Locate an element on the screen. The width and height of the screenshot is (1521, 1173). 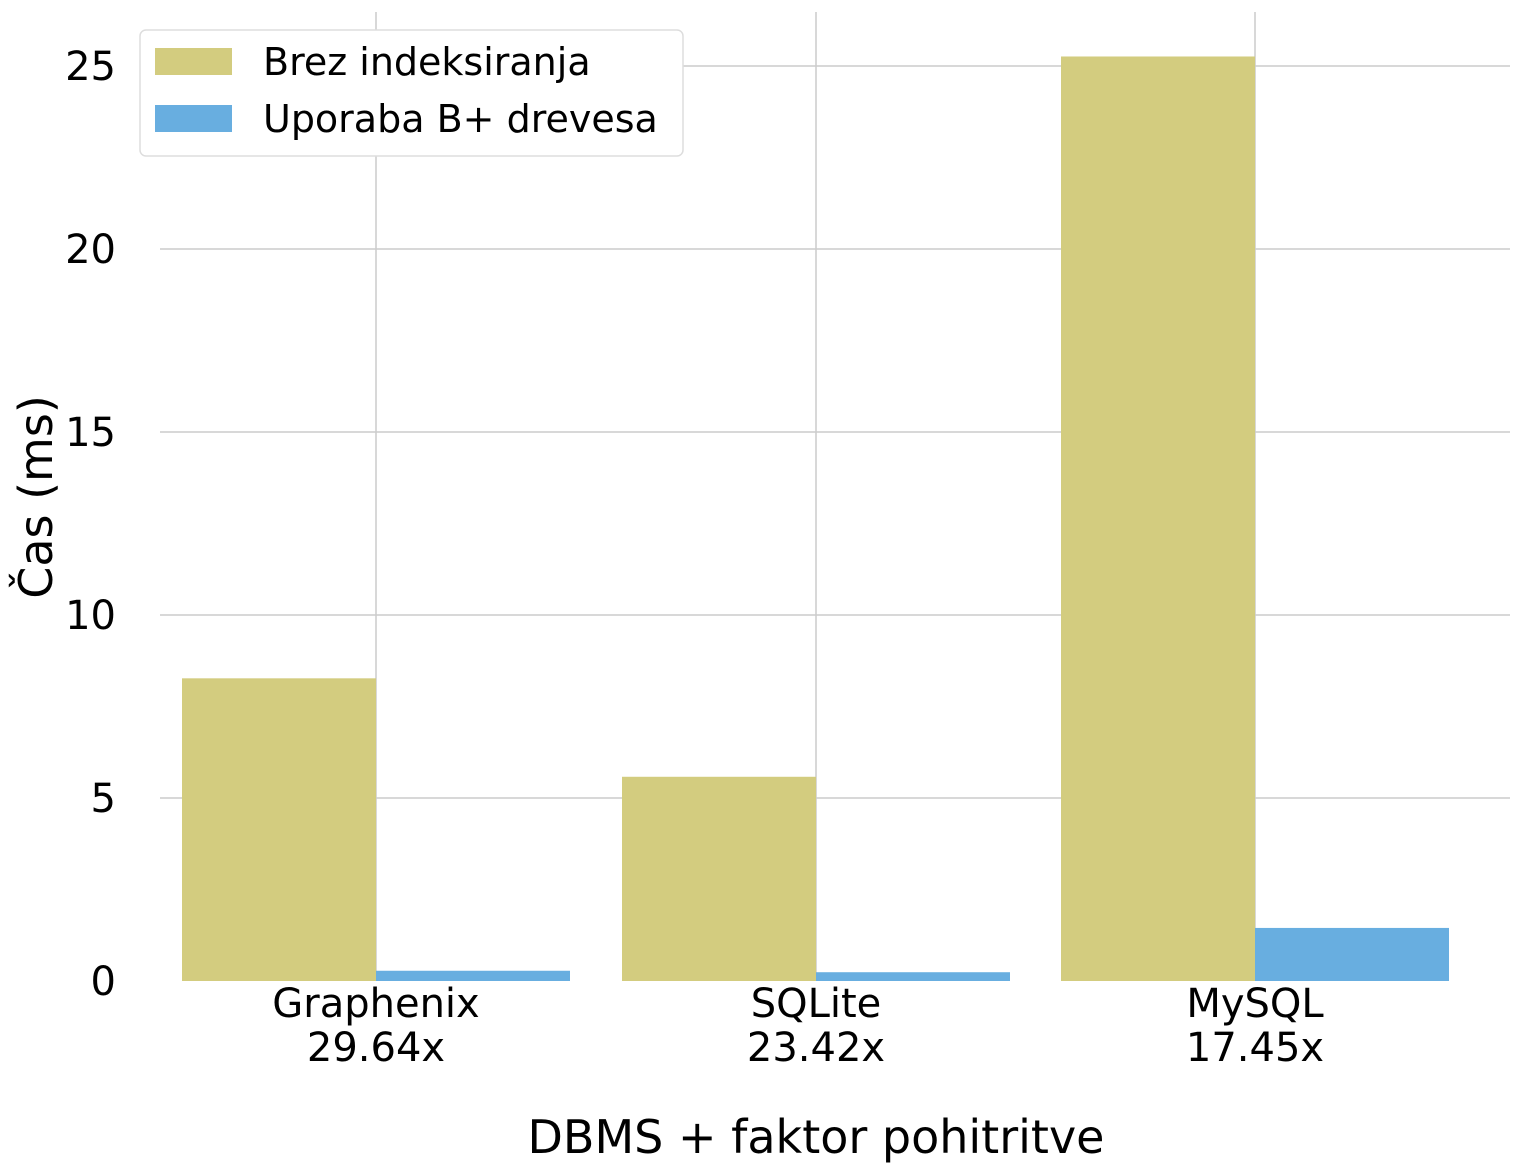
y-tick-label-1: 5 is located at coordinates (103, 799).